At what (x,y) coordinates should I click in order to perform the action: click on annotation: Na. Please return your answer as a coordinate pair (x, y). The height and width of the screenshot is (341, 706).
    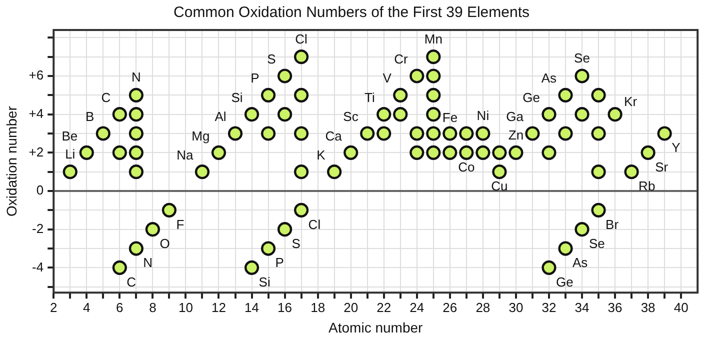
    Looking at the image, I should click on (185, 154).